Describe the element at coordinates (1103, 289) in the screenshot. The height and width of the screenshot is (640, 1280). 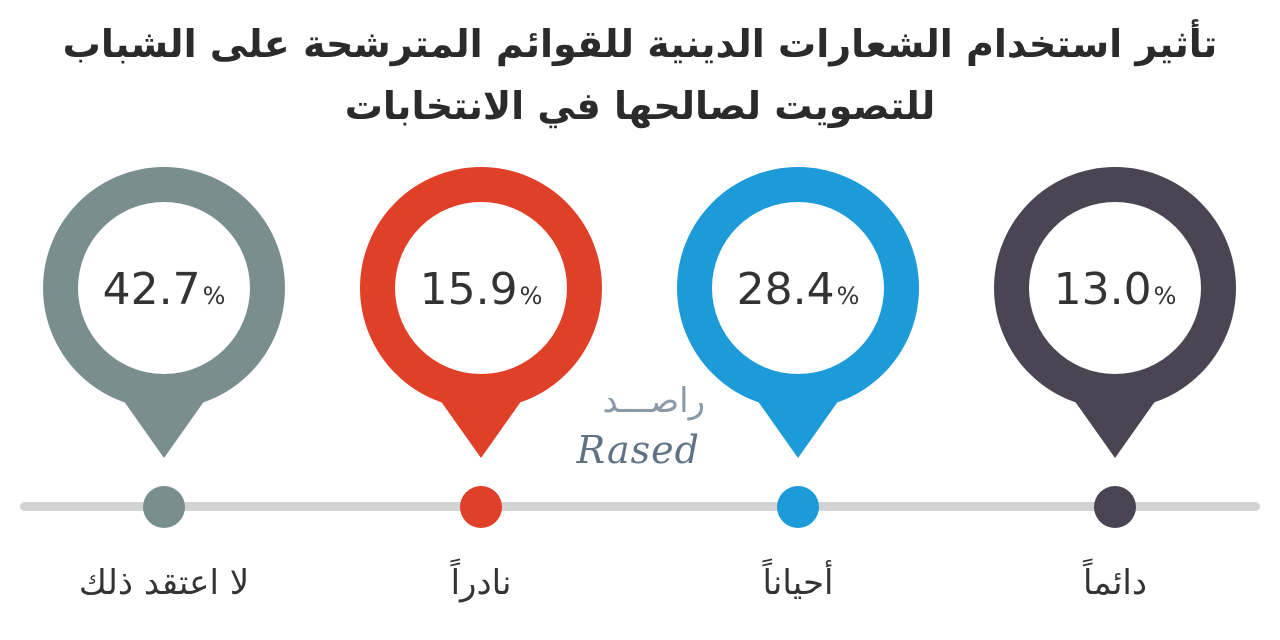
I see `value-number: 13.0` at that location.